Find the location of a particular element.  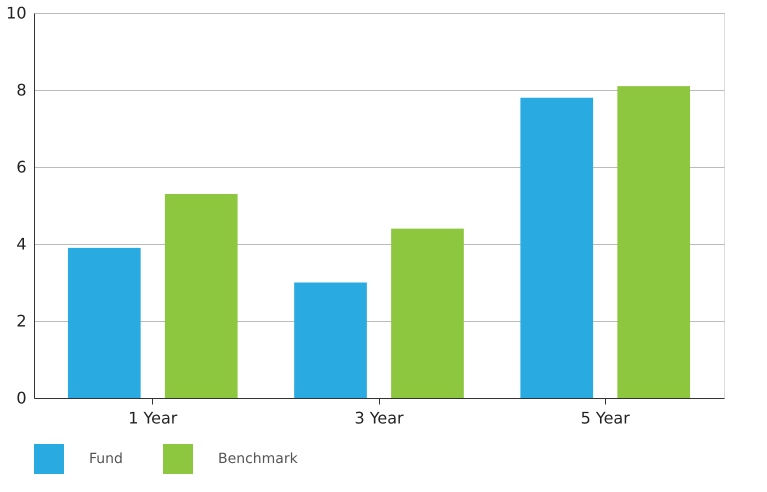

y-tick-label: 0 is located at coordinates (21, 398).